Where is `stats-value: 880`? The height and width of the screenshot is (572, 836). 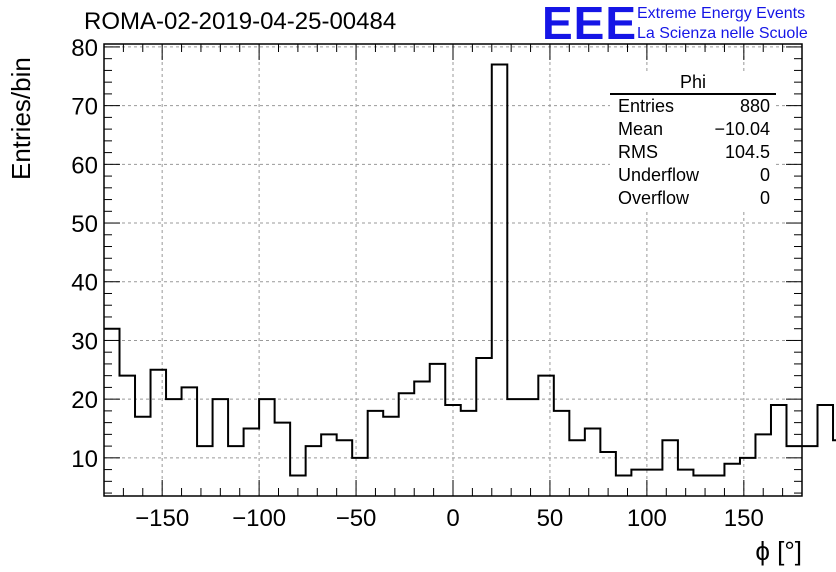
stats-value: 880 is located at coordinates (754, 106).